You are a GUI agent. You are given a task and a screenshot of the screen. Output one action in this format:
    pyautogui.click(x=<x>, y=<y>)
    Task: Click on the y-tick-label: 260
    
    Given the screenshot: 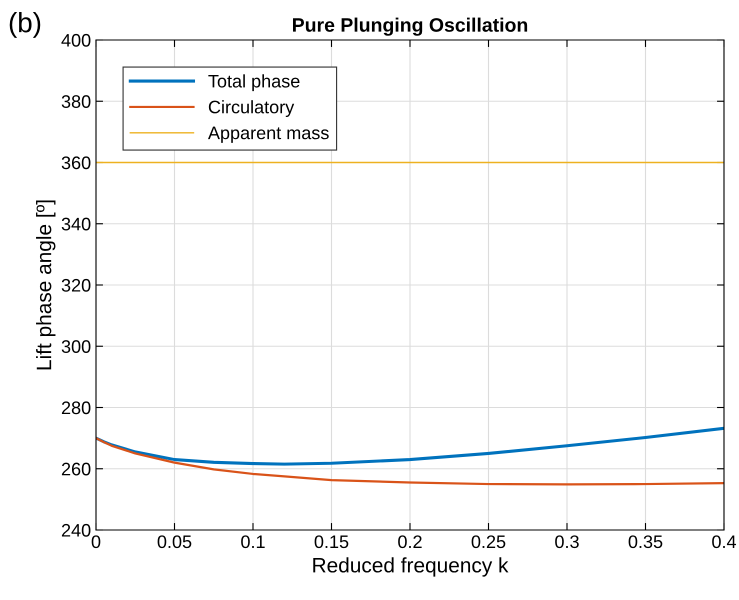 What is the action you would take?
    pyautogui.click(x=76, y=469)
    